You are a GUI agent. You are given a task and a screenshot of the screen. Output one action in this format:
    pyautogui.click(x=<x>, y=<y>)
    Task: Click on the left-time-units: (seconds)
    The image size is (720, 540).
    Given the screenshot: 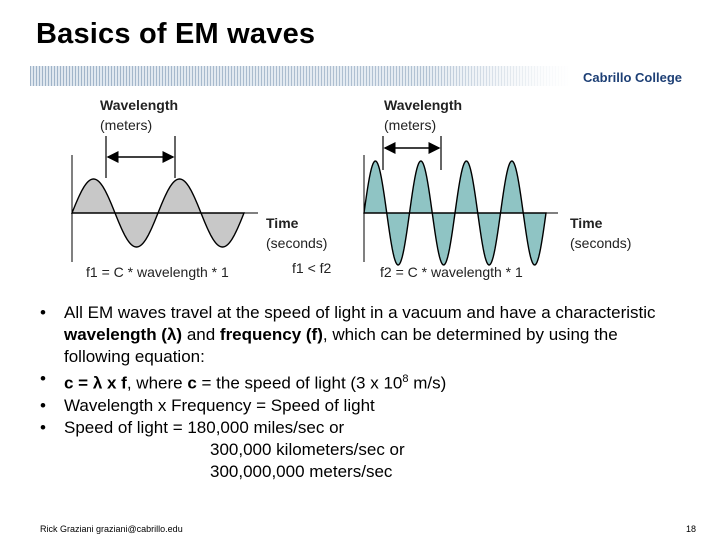 What is the action you would take?
    pyautogui.click(x=296, y=243)
    